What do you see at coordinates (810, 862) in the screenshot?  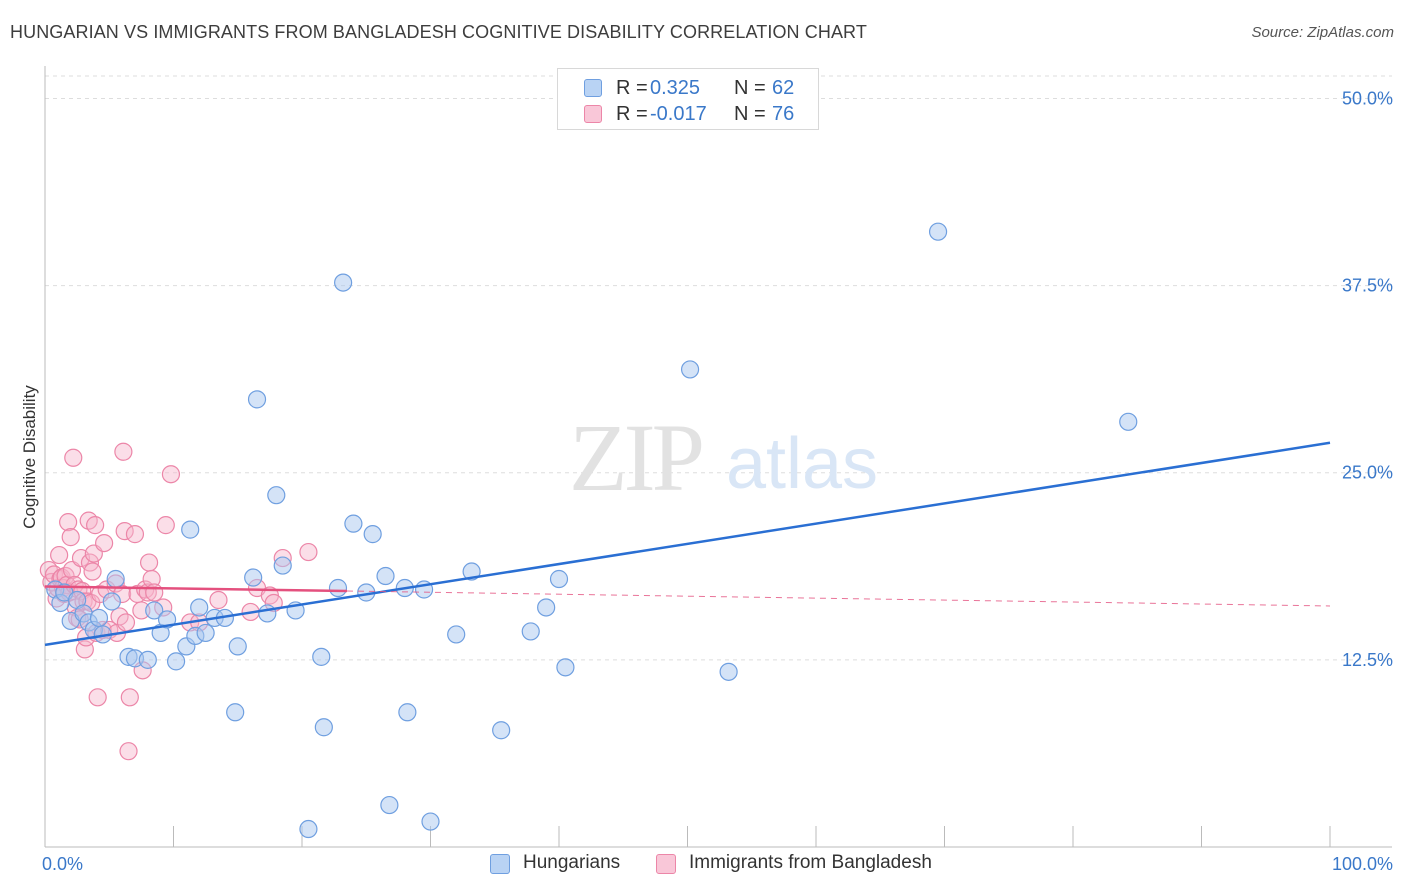 I see `legend-label-bangladesh: Immigrants from Bangladesh` at bounding box center [810, 862].